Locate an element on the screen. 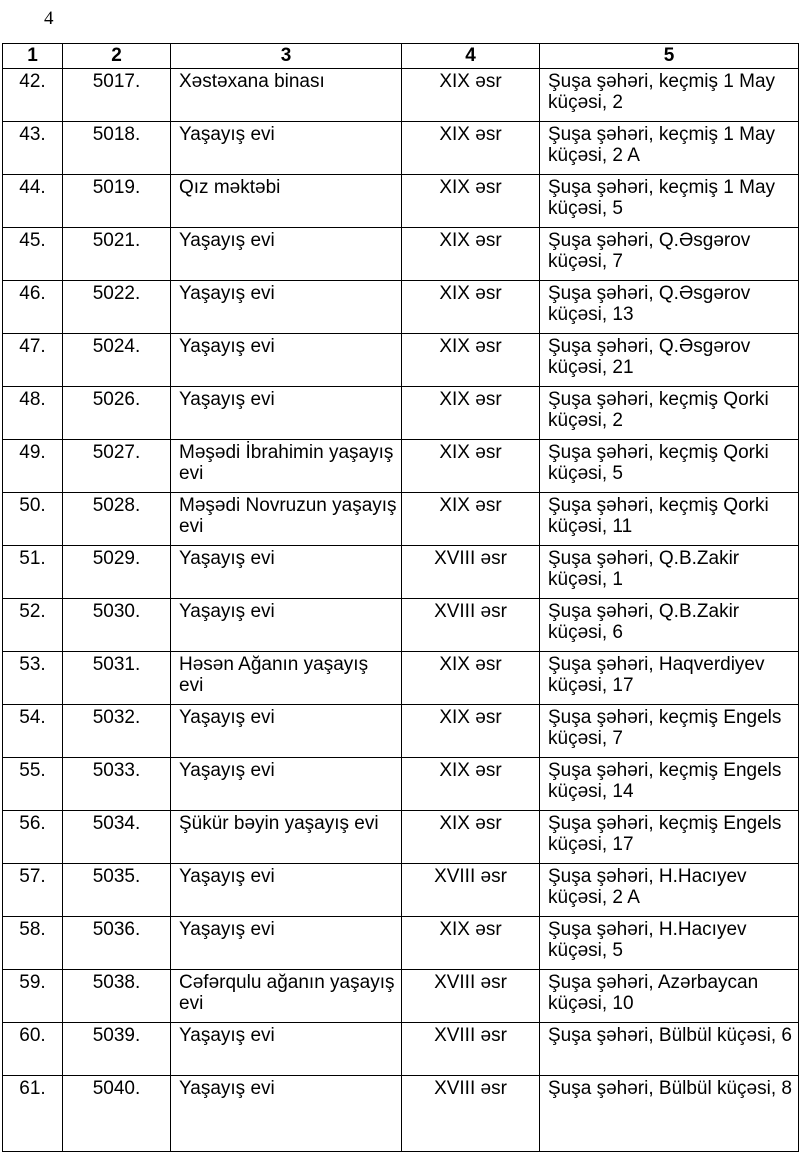 The width and height of the screenshot is (800, 1152). monument-name-cell: Məşədi Novruzun yaşayış evi is located at coordinates (286, 519).